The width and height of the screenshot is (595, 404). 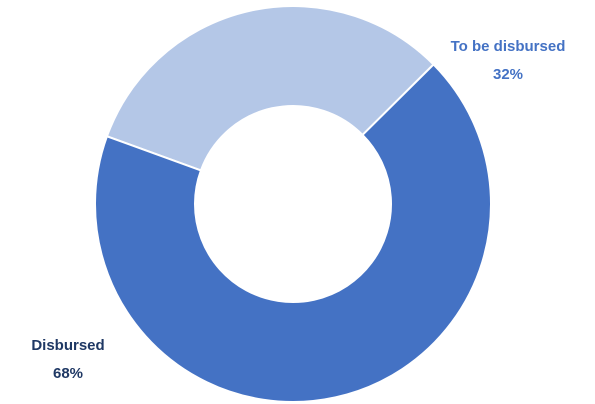 What do you see at coordinates (67, 345) in the screenshot?
I see `slice-label-disbursed: Disbursed` at bounding box center [67, 345].